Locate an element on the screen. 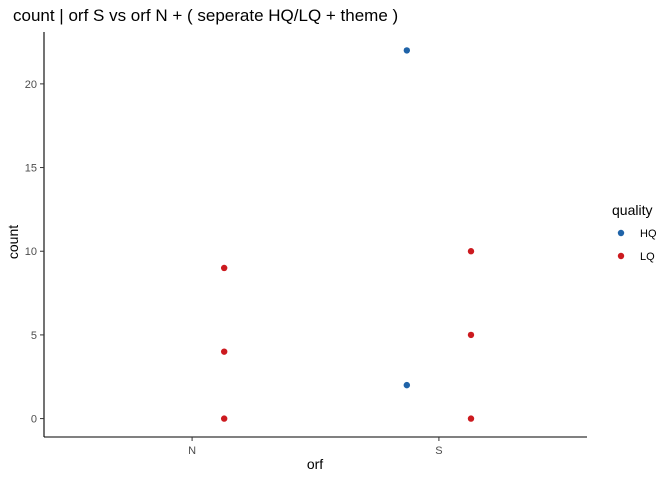 This screenshot has width=672, height=480. x-tick-label: S is located at coordinates (438, 451).